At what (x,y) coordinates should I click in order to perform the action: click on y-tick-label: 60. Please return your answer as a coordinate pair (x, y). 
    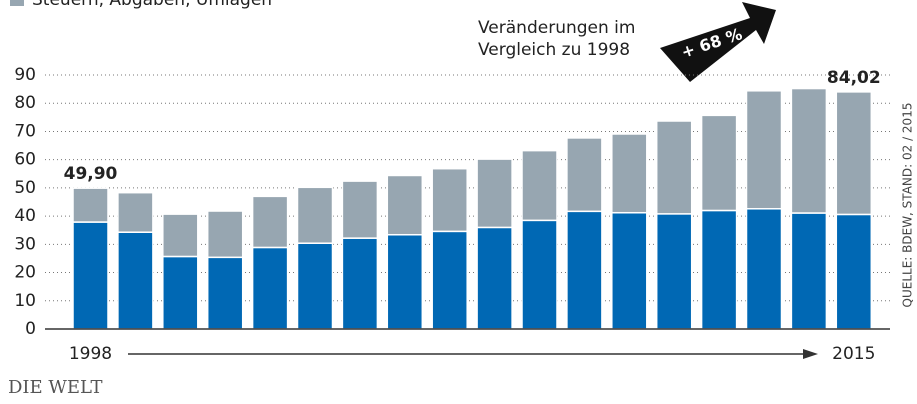
    Looking at the image, I should click on (25, 160).